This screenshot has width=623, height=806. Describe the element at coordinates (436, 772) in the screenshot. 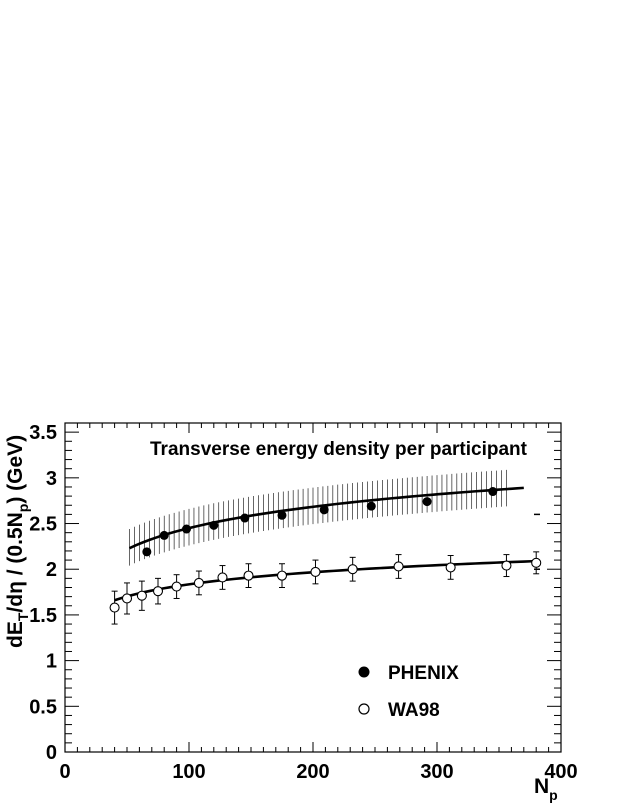

I see `x-tick-label: 300` at that location.